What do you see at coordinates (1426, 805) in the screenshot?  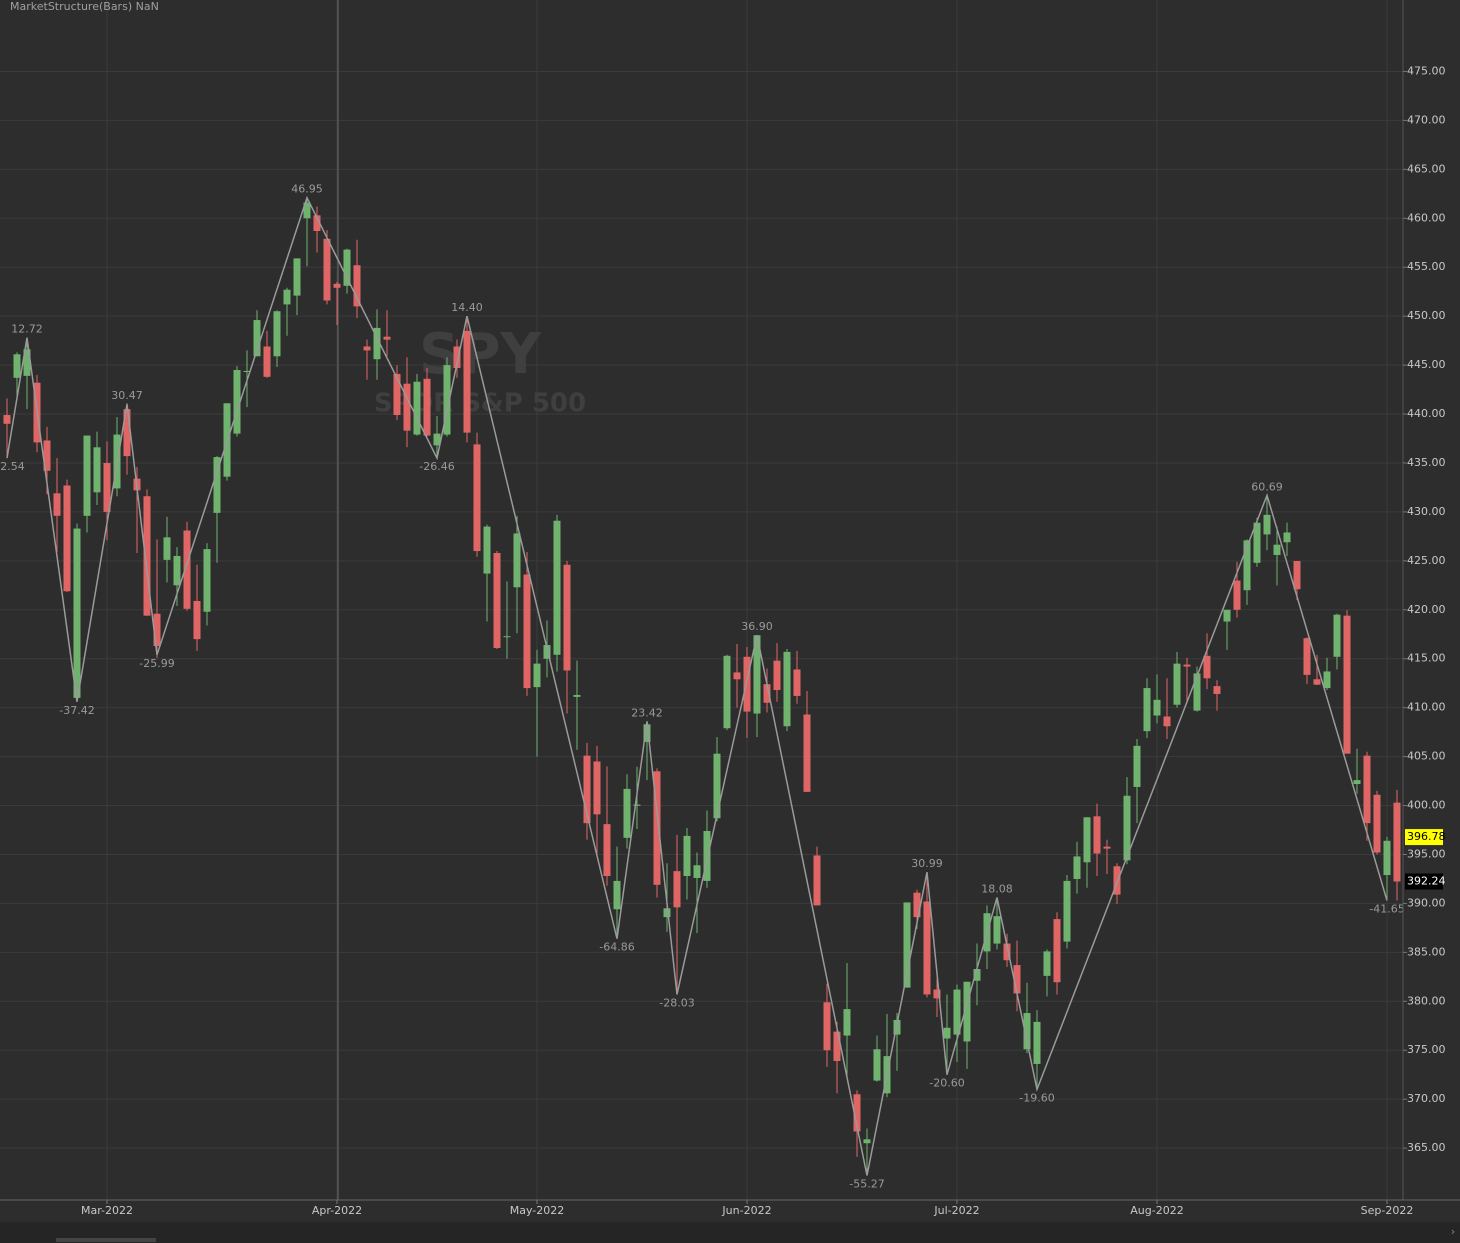 I see `y-tick-label: 400.00` at bounding box center [1426, 805].